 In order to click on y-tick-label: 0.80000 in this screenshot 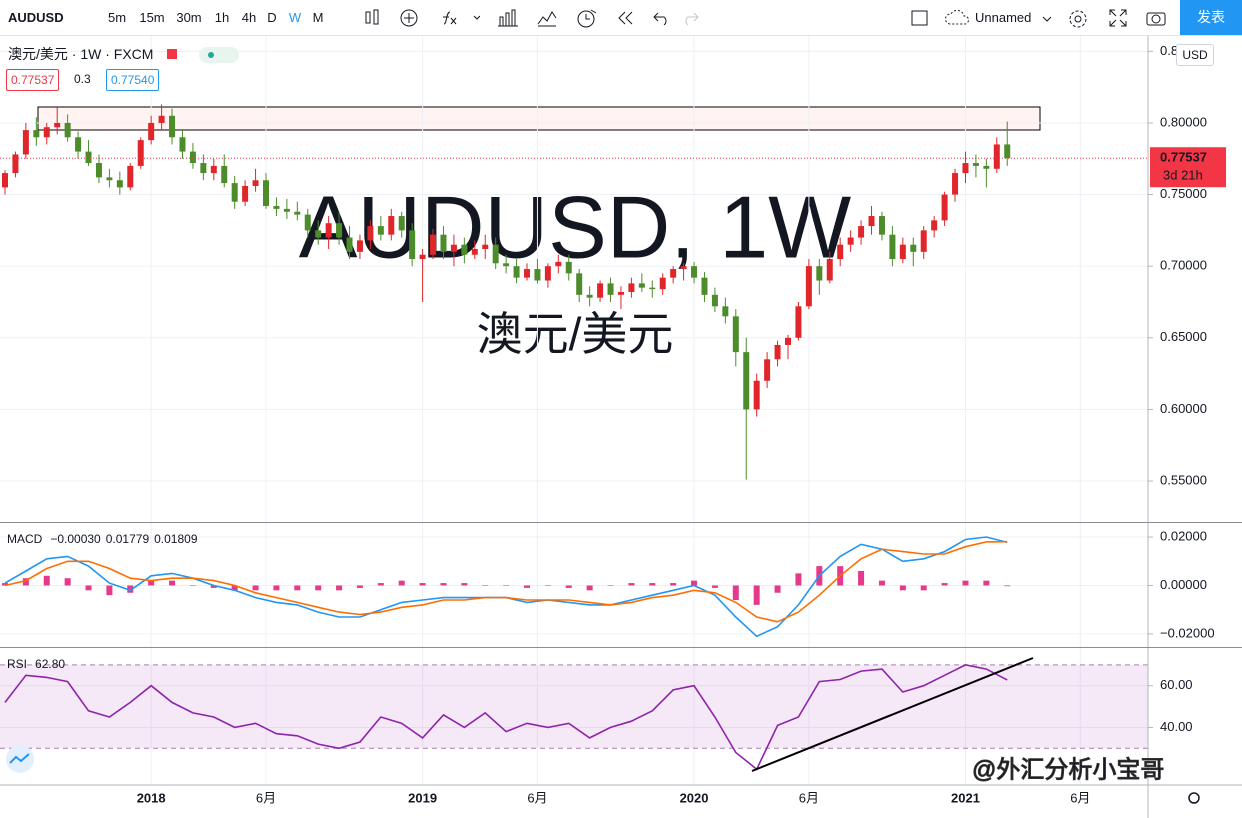, I will do `click(1183, 121)`.